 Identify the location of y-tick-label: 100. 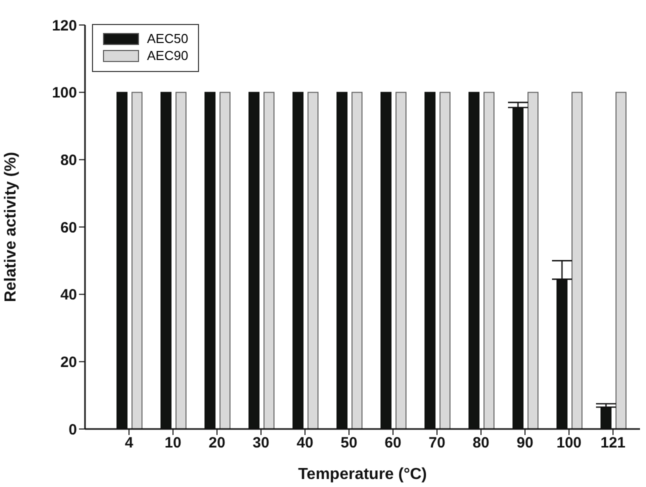
(64, 93).